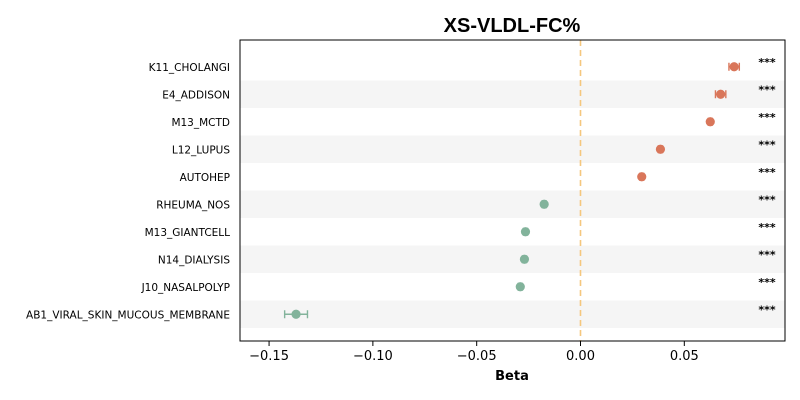 This screenshot has height=400, width=800. I want to click on x-tick-label: 0.05, so click(684, 356).